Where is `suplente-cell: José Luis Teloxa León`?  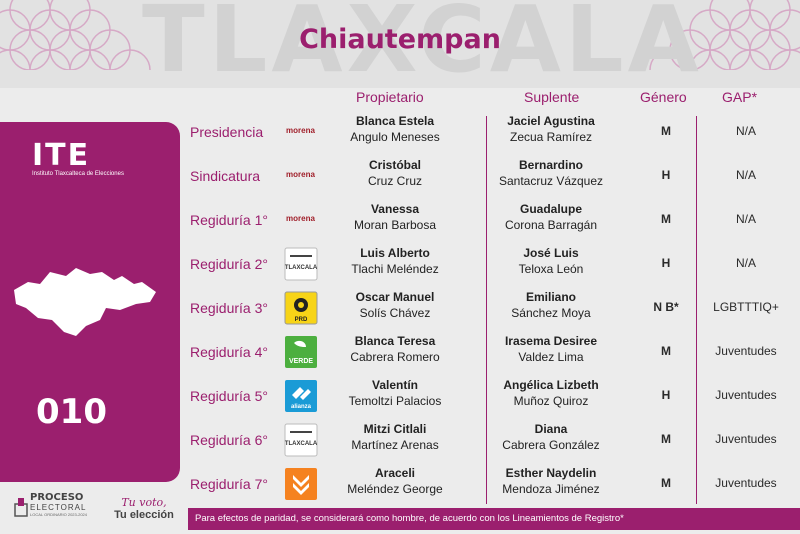 suplente-cell: José Luis Teloxa León is located at coordinates (551, 261).